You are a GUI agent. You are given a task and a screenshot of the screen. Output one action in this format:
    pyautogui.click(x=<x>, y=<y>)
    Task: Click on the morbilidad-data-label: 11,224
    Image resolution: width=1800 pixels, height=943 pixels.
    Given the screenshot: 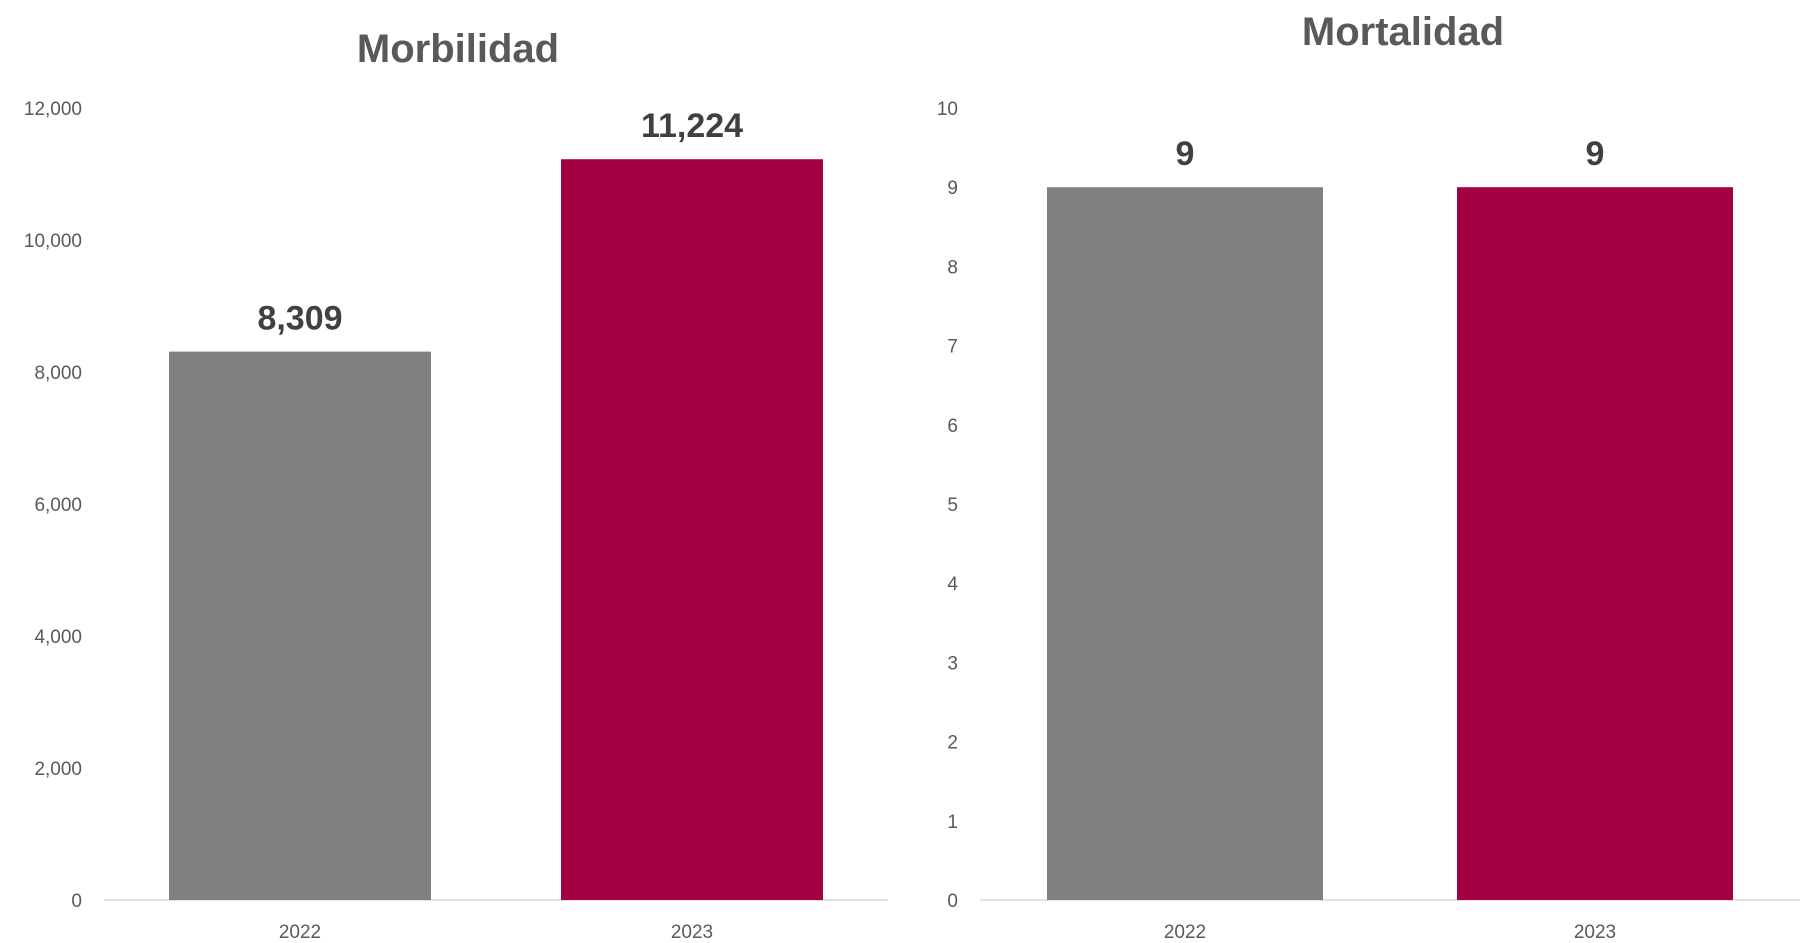 What is the action you would take?
    pyautogui.click(x=692, y=126)
    